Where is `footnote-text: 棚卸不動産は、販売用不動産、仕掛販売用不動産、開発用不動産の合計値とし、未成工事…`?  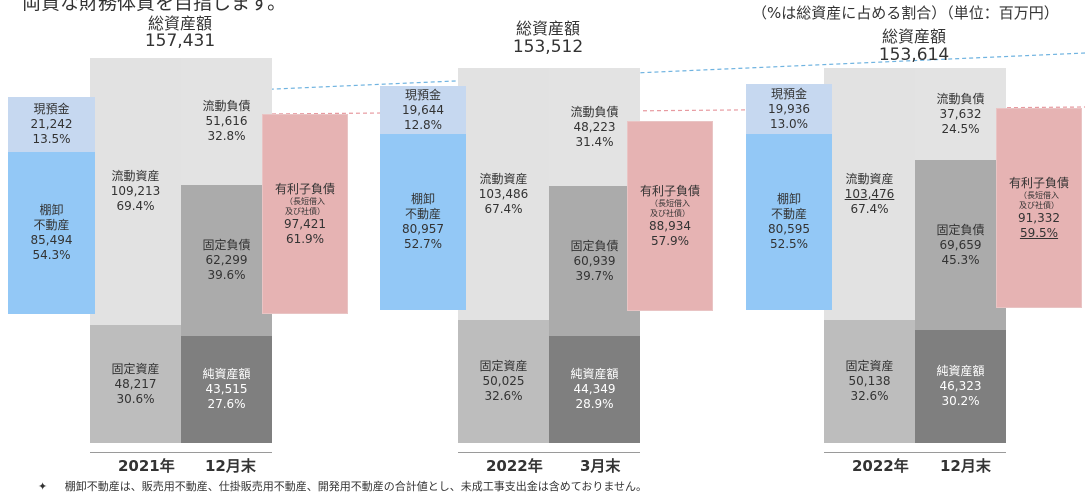 footnote-text: 棚卸不動産は、販売用不動産、仕掛販売用不動産、開発用不動産の合計値とし、未成工事… is located at coordinates (356, 486).